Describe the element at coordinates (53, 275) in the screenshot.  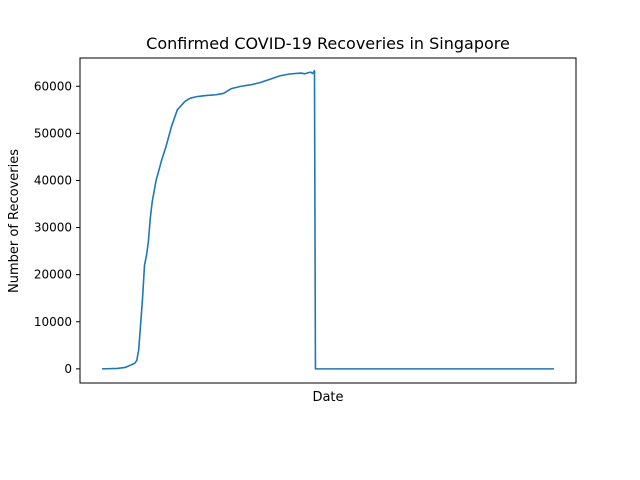
I see `y-tick-label: 20000` at that location.